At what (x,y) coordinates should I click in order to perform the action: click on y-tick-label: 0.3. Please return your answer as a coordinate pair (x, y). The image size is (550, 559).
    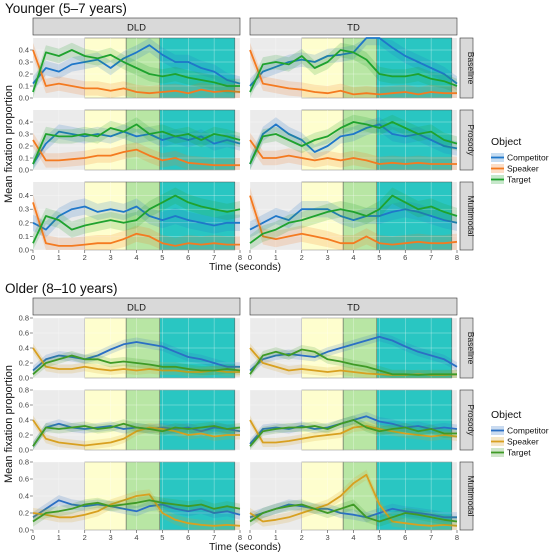
    Looking at the image, I should click on (24, 209).